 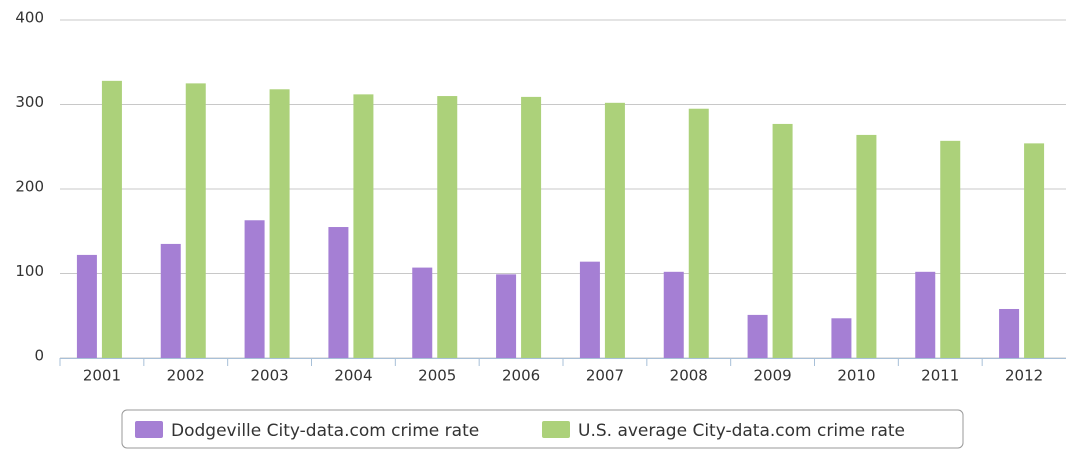 I want to click on x-tick-label: 2002, so click(x=186, y=376).